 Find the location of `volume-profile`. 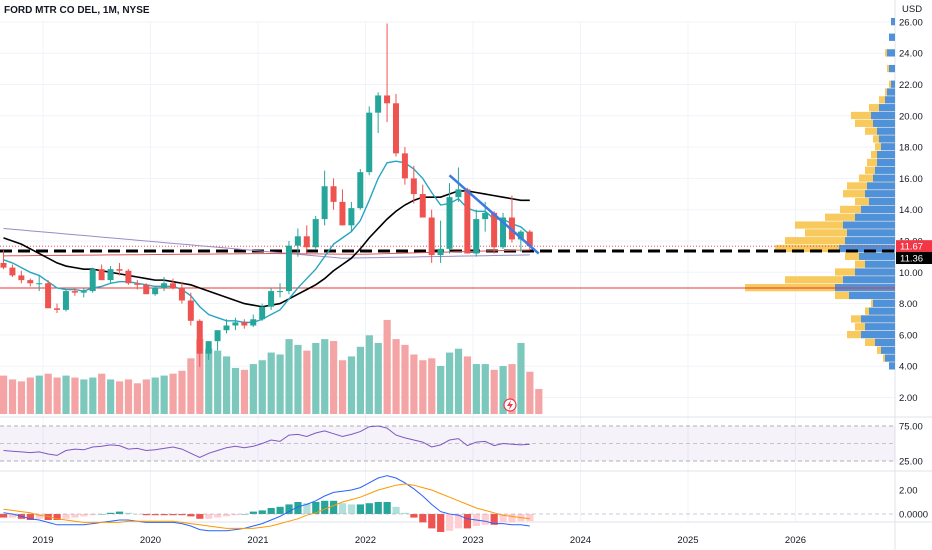

volume-profile is located at coordinates (820, 193).